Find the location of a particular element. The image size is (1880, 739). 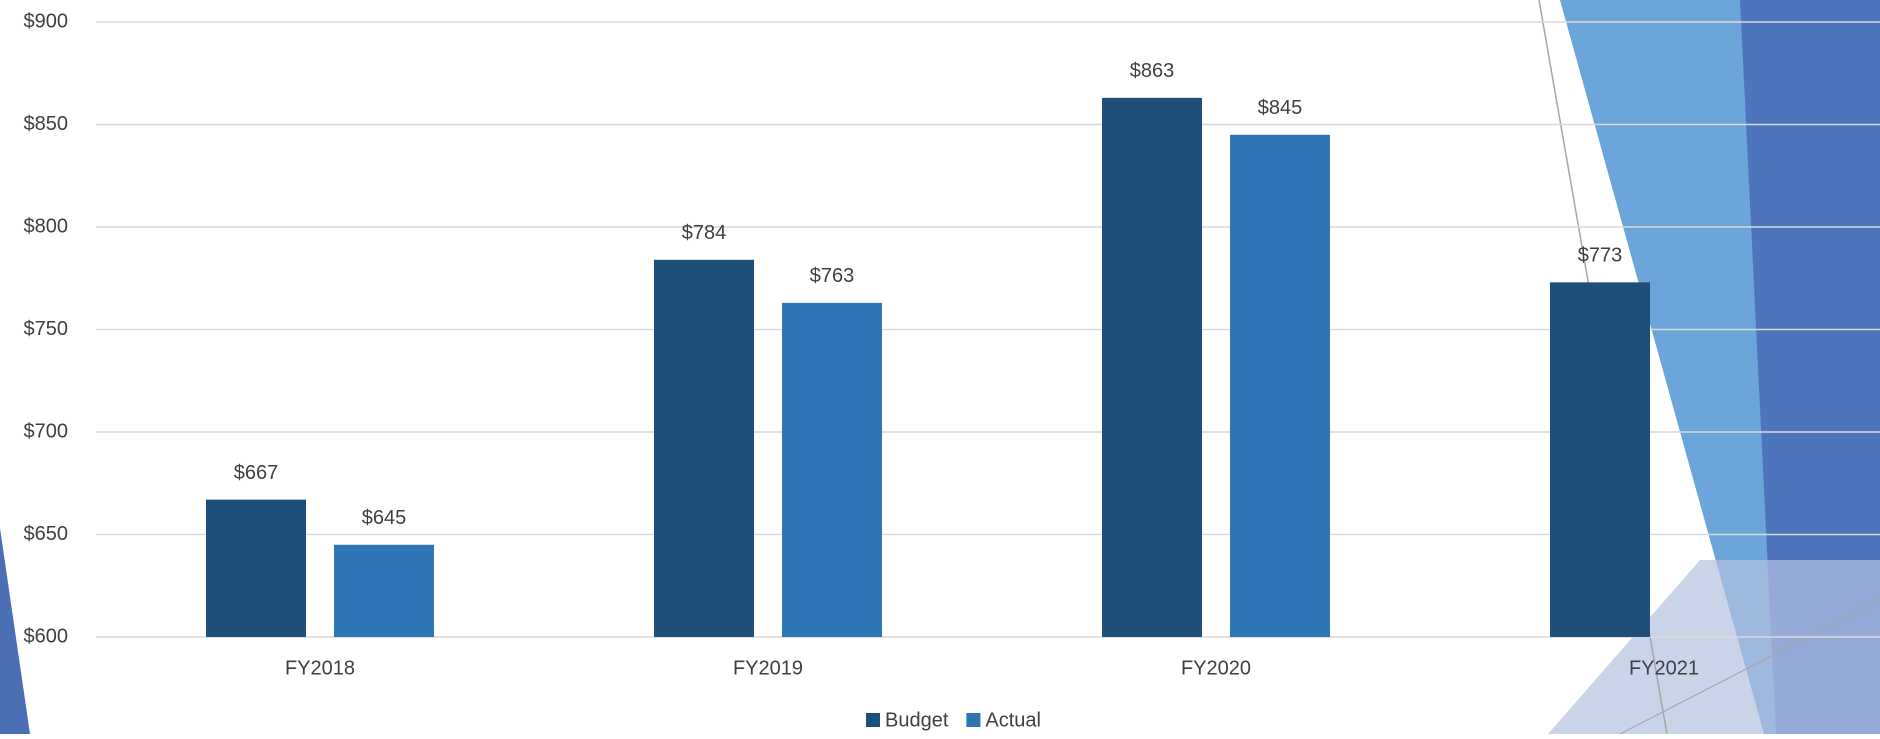

y-tick-label: $700 is located at coordinates (46, 431).